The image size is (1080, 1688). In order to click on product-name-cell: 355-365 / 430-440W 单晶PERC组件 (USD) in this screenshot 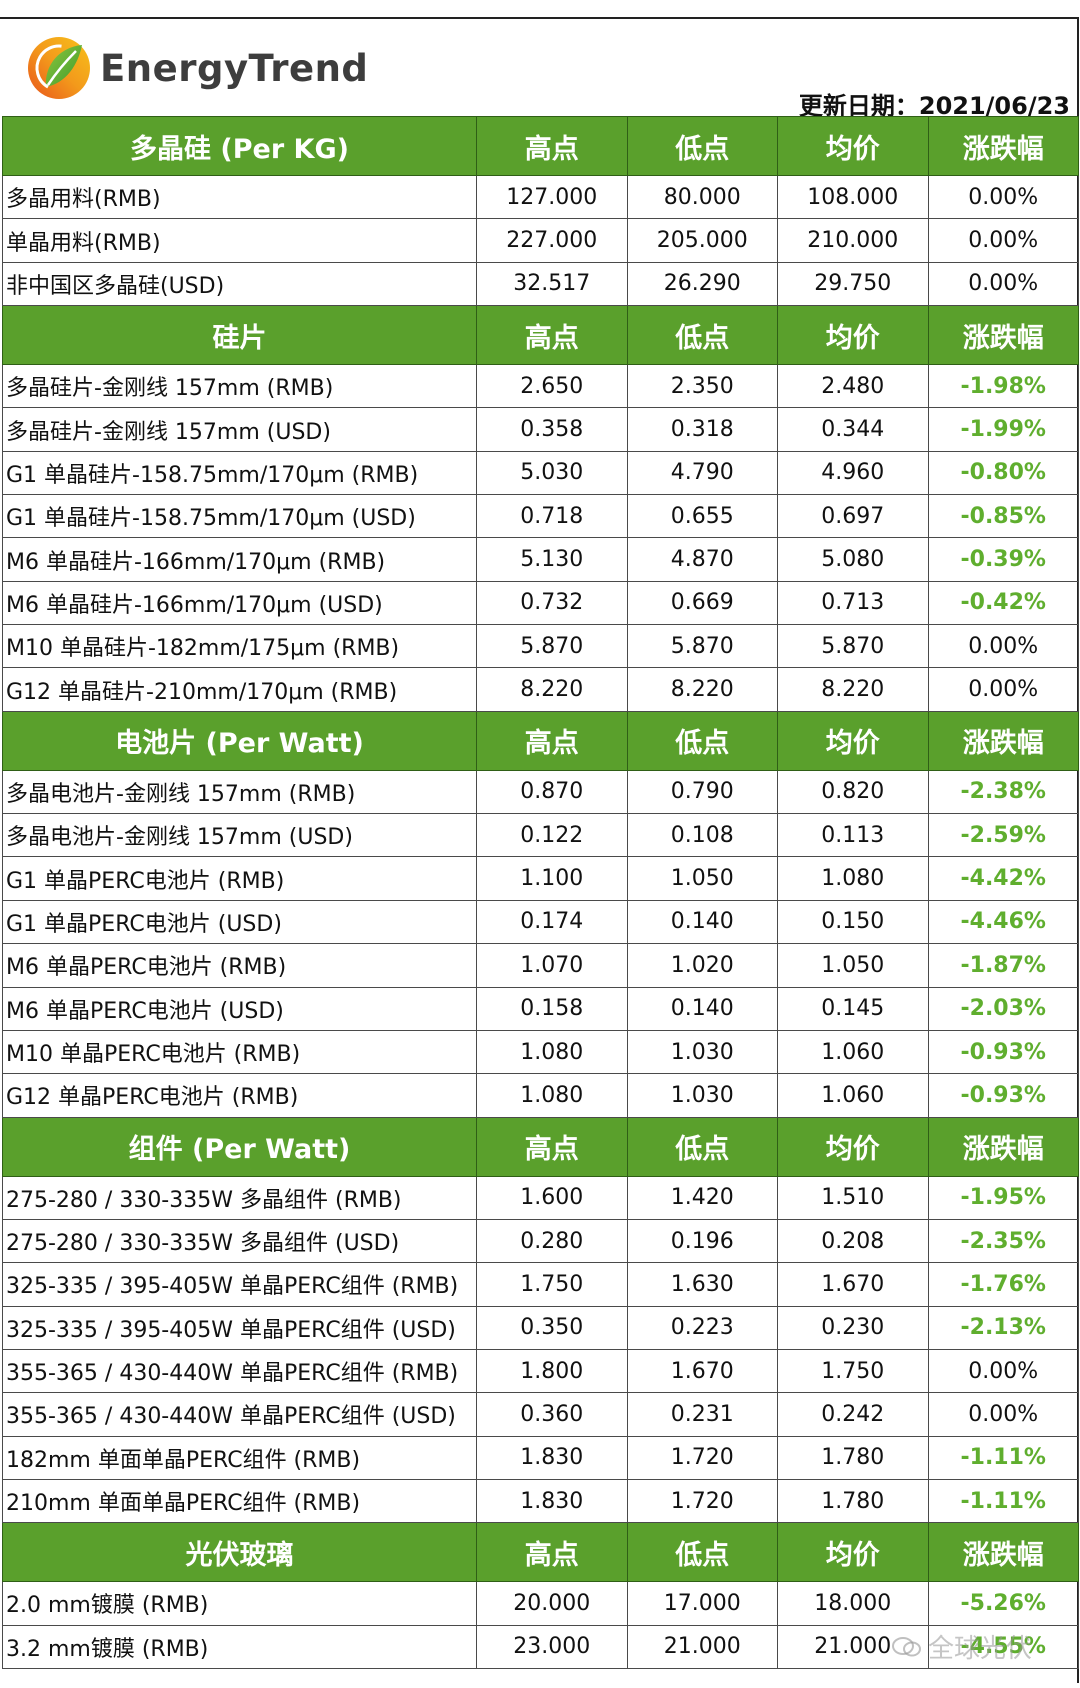, I will do `click(239, 1414)`.